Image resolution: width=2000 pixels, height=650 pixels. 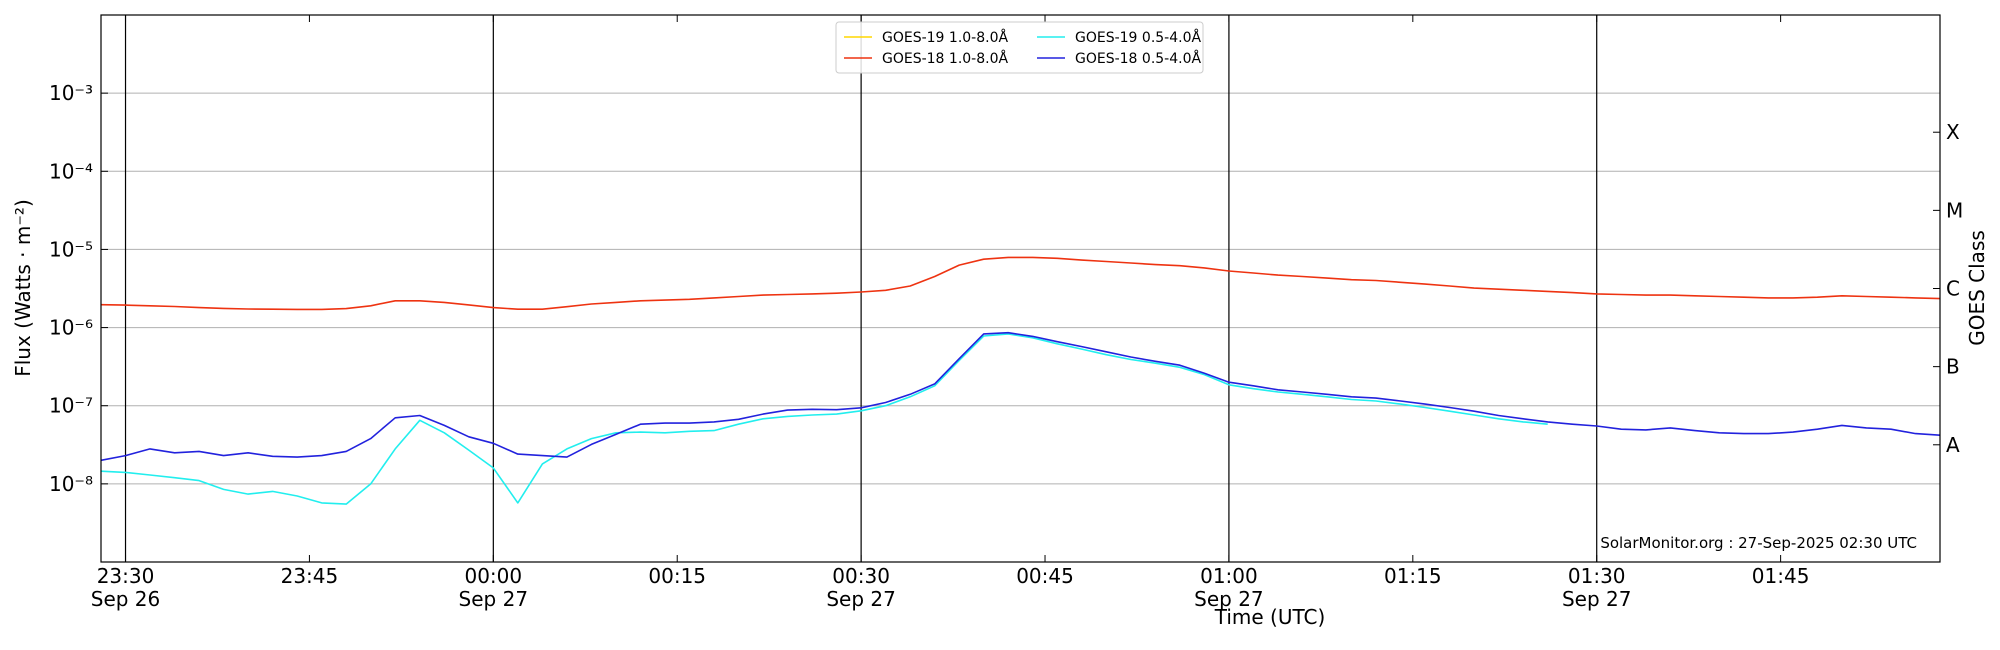 What do you see at coordinates (1229, 587) in the screenshot?
I see `x-tick-label: 01:00 Sep 27` at bounding box center [1229, 587].